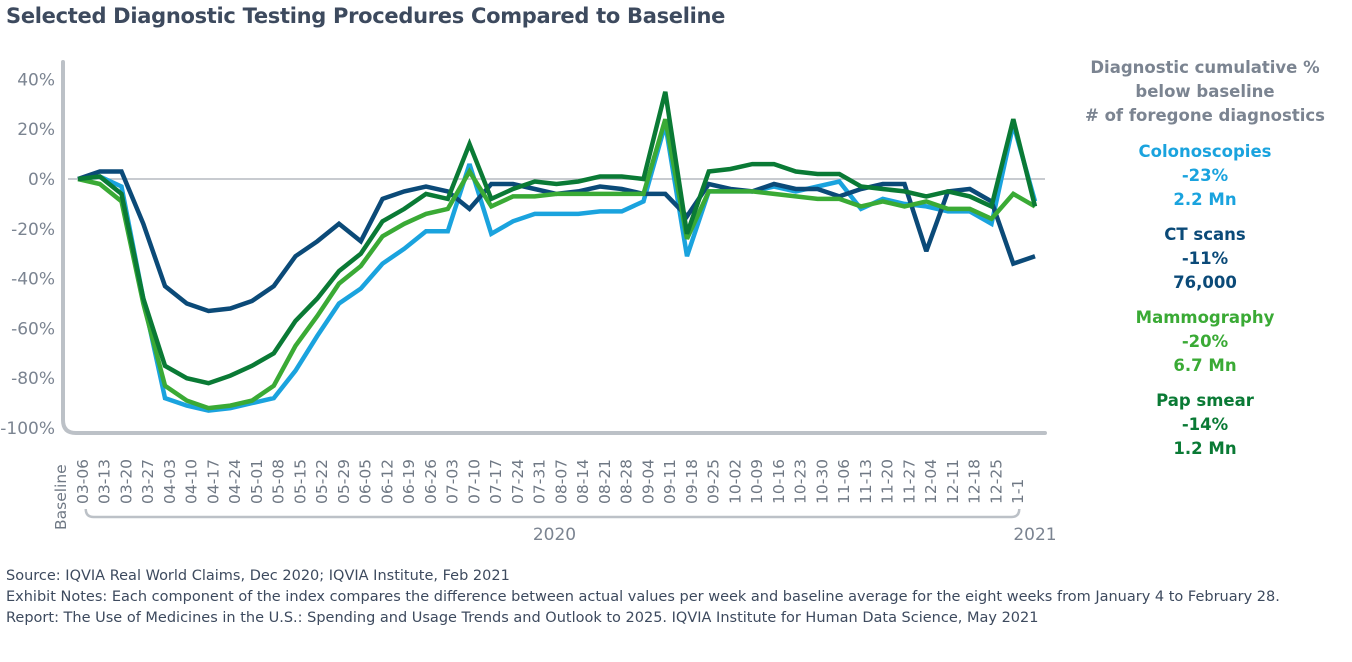 The width and height of the screenshot is (1352, 662). I want to click on x-tick-label: 08-28, so click(627, 481).